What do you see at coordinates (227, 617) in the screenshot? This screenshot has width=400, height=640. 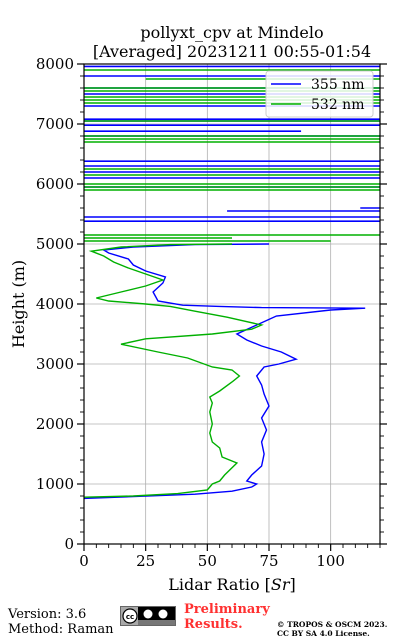 I see `preliminary-results-label: Preliminary Results.` at bounding box center [227, 617].